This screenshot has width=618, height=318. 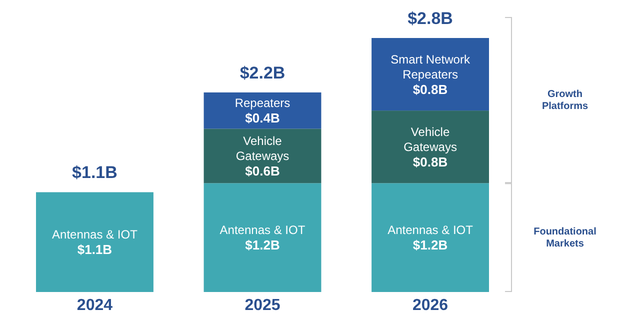 What do you see at coordinates (430, 67) in the screenshot?
I see `annotation: Smart Network Repeaters` at bounding box center [430, 67].